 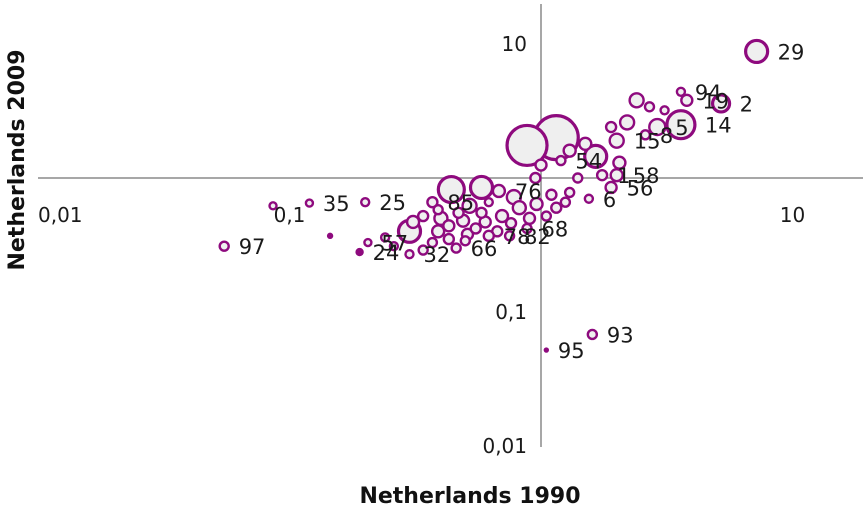 I want to click on point-label: 58, so click(x=646, y=176).